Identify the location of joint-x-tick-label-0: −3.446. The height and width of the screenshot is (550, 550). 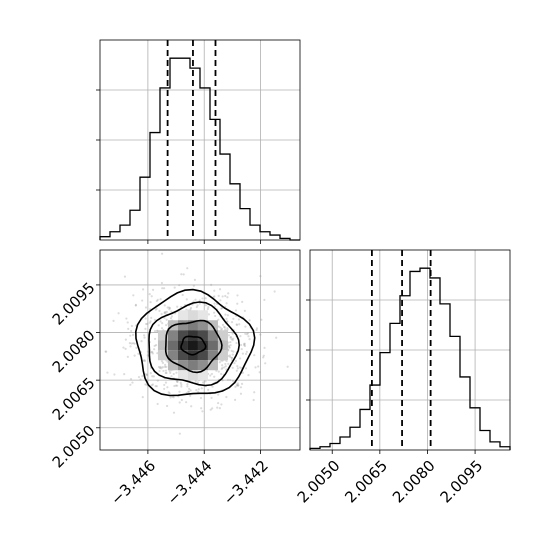
(133, 483).